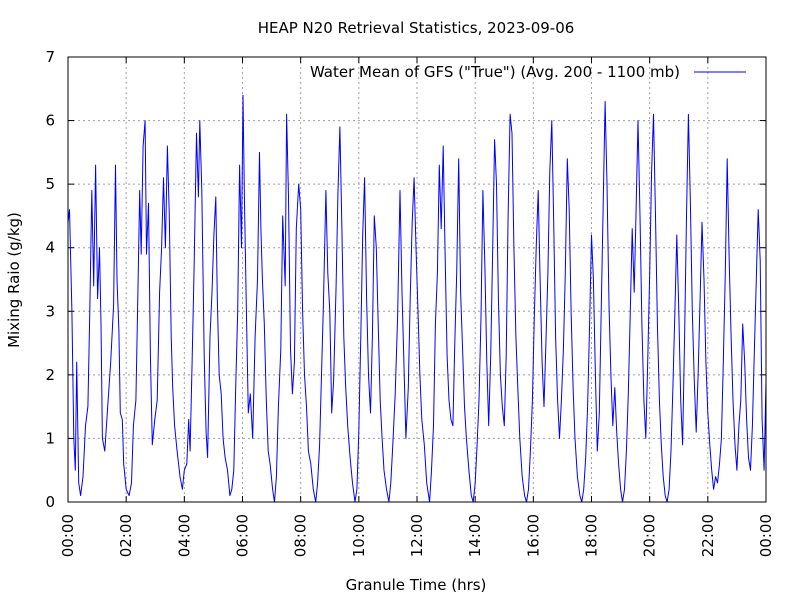 The height and width of the screenshot is (600, 800). What do you see at coordinates (533, 535) in the screenshot?
I see `x-tick-label: 16:00` at bounding box center [533, 535].